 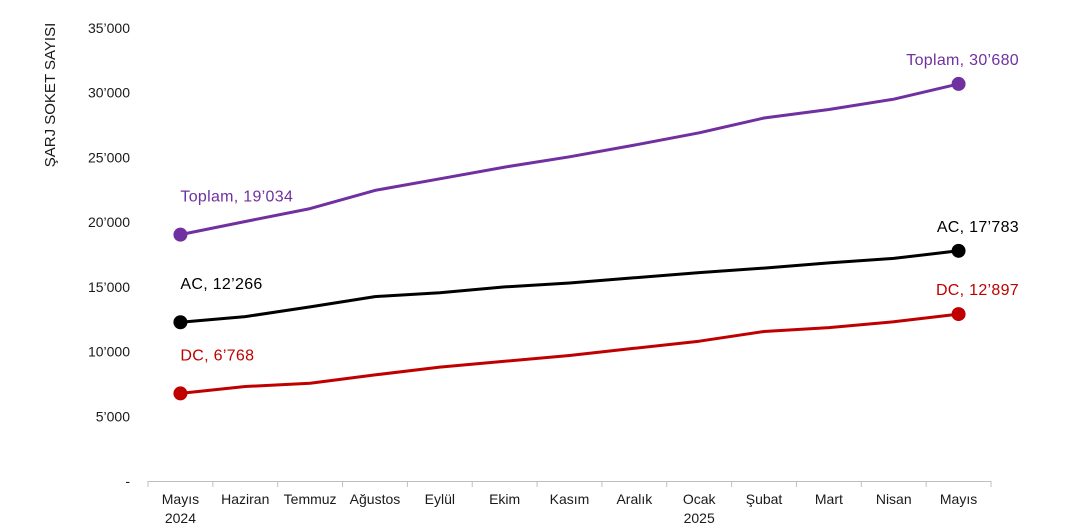 What do you see at coordinates (570, 499) in the screenshot?
I see `x-tick-label: Kasım` at bounding box center [570, 499].